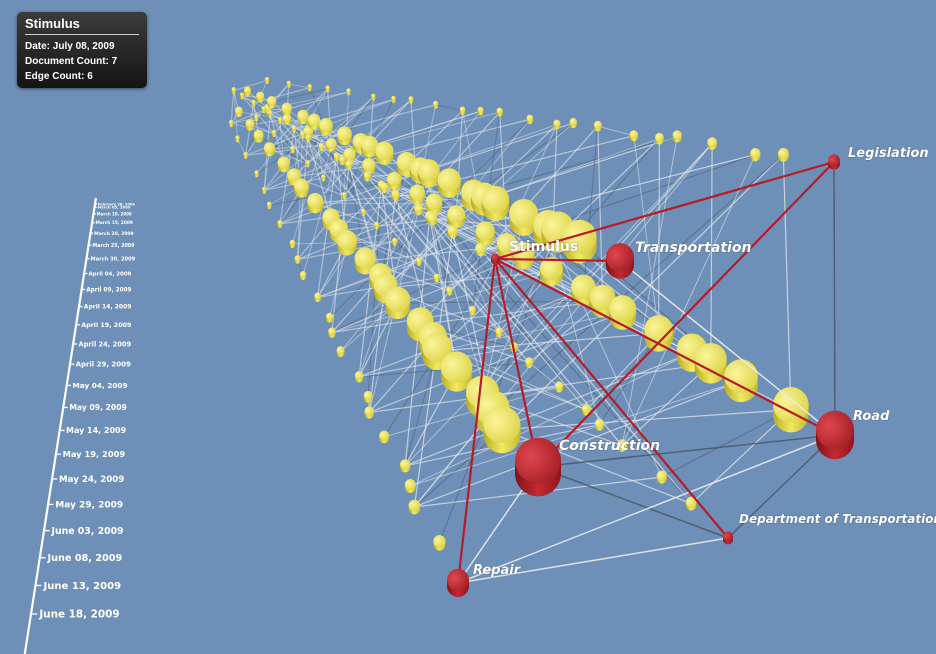  Describe the element at coordinates (78, 615) in the screenshot. I see `timeline-date-label: June 18, 2009` at that location.